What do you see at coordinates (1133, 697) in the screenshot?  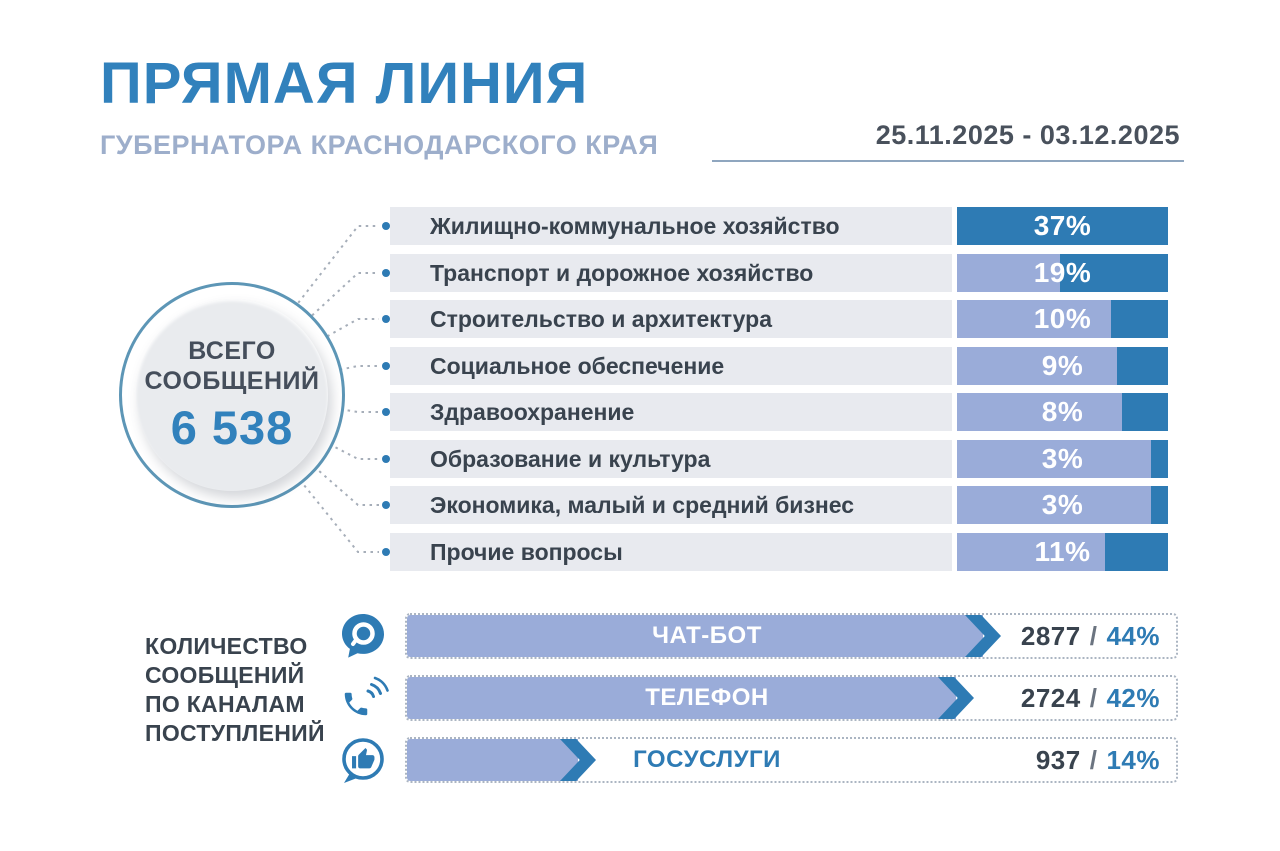 I see `channel-percent: 42%` at bounding box center [1133, 697].